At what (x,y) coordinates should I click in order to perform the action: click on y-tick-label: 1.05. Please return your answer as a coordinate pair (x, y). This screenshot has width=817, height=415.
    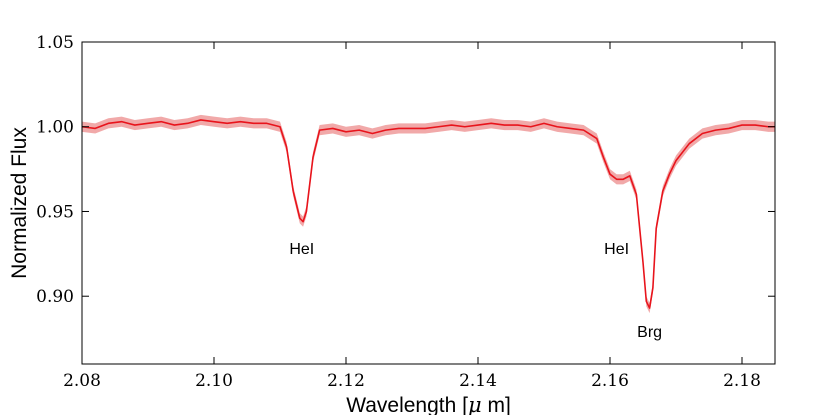
    Looking at the image, I should click on (55, 43).